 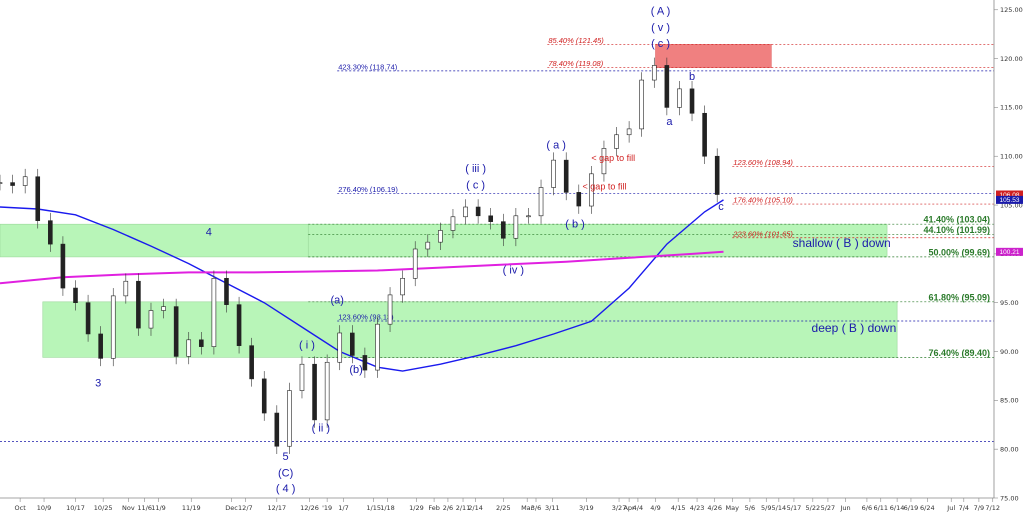 I want to click on y-tick-label-6: 95.00, so click(x=1009, y=303).